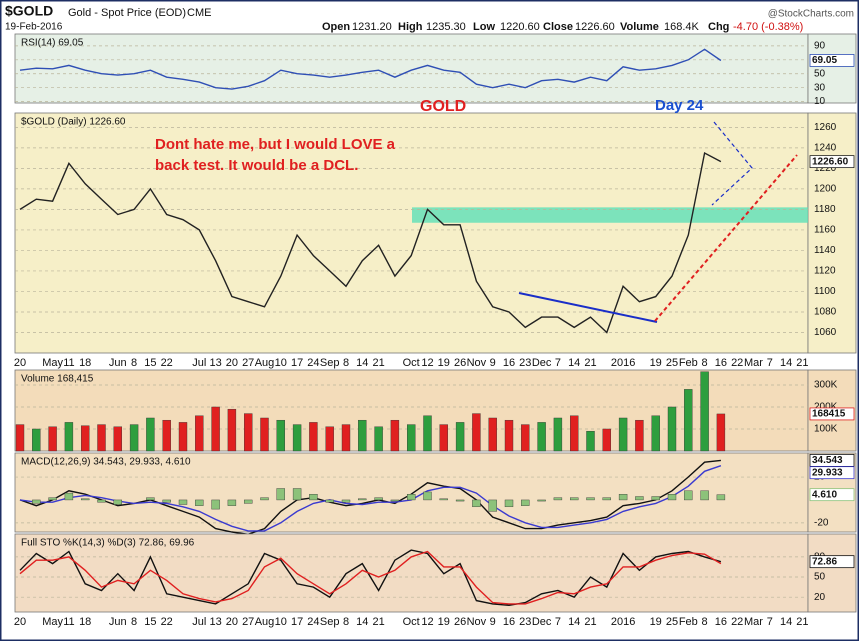 The height and width of the screenshot is (641, 859). Describe the element at coordinates (825, 230) in the screenshot. I see `y-tick-label: 1160` at that location.